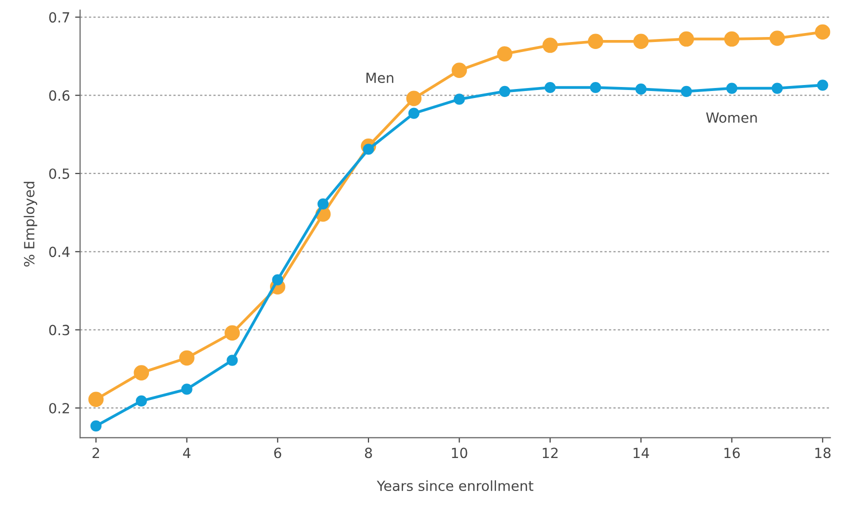 The image size is (843, 506). What do you see at coordinates (380, 78) in the screenshot?
I see `series-label: Men` at bounding box center [380, 78].